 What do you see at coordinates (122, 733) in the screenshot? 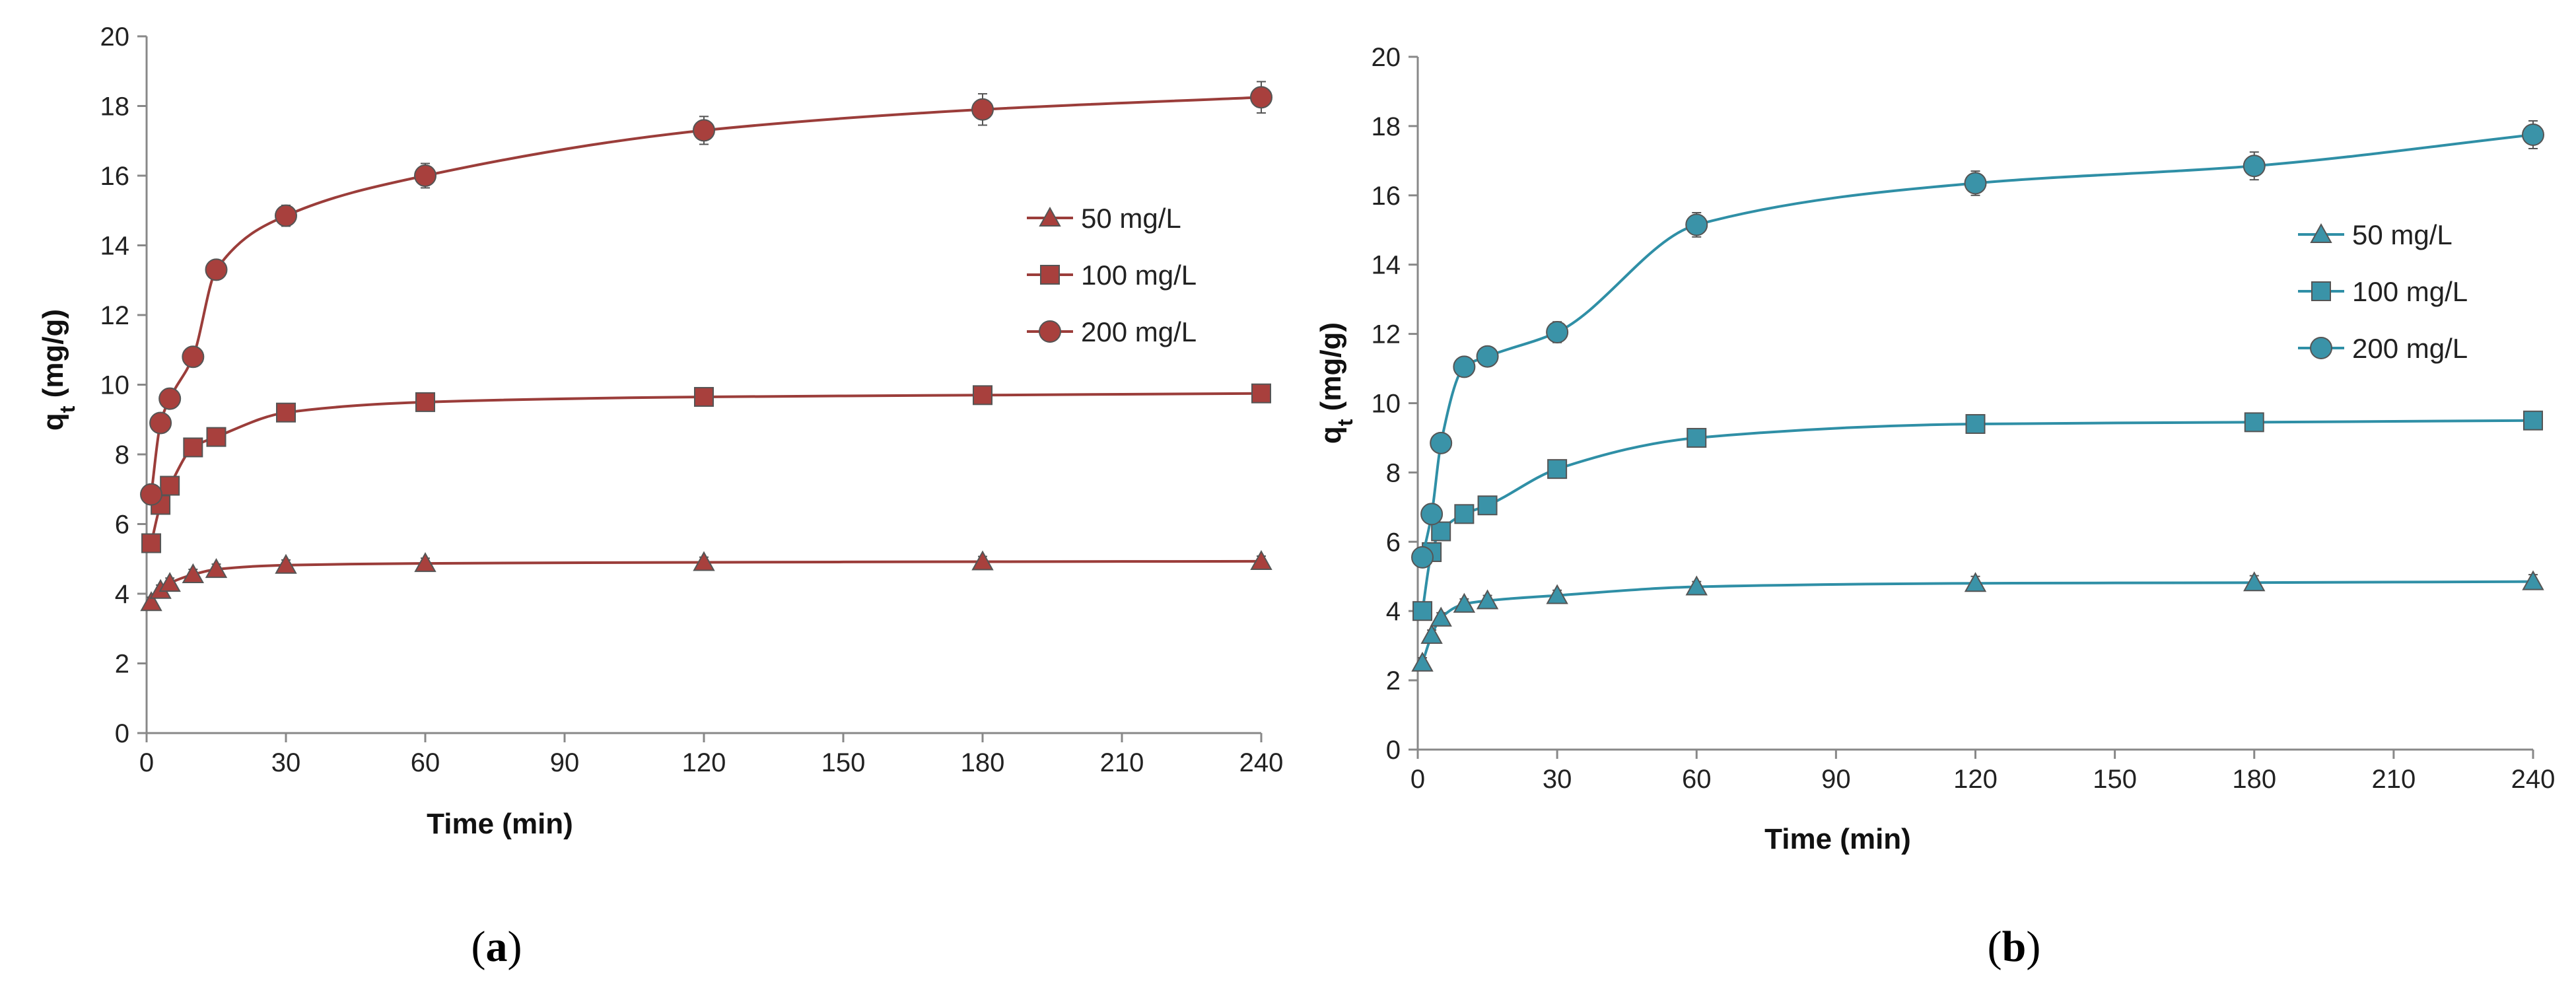
I see `y-tick-label: 0` at bounding box center [122, 733].